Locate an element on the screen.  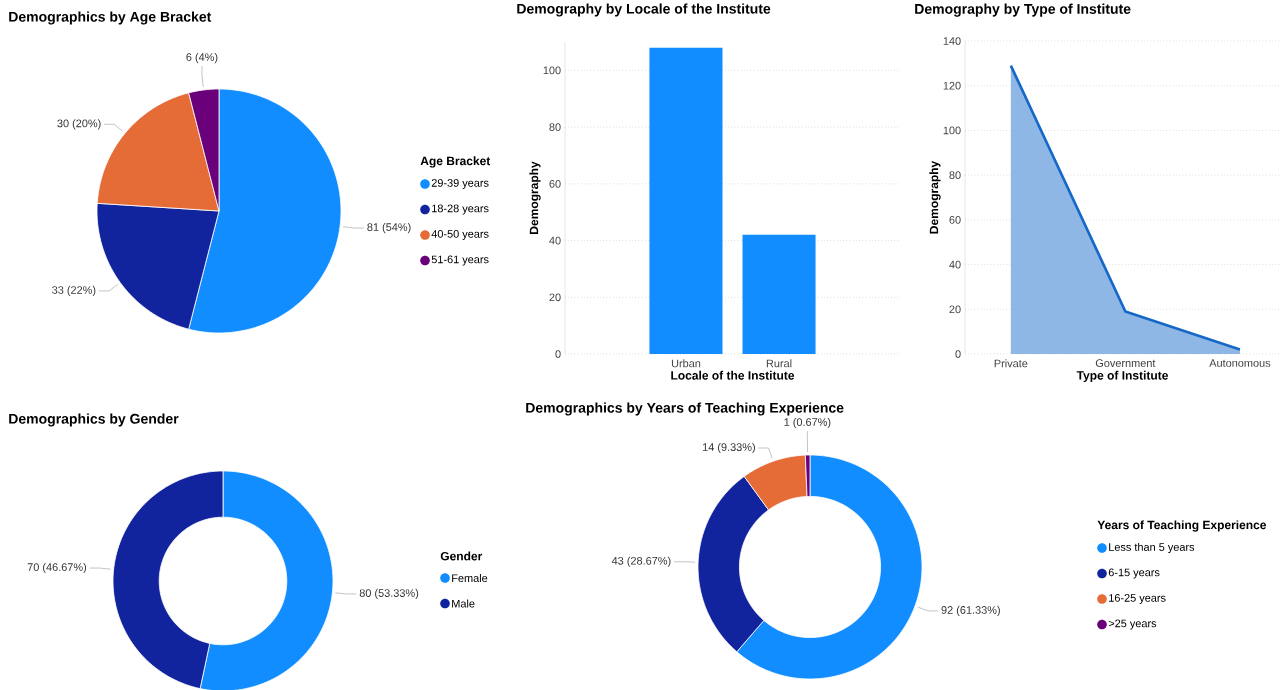
x-axis-title: Type of Institute is located at coordinates (1122, 376).